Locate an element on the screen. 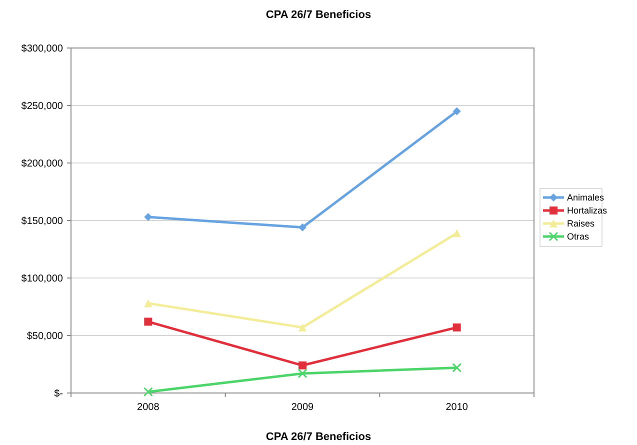  y-tick-label: $150,000 is located at coordinates (42, 221).